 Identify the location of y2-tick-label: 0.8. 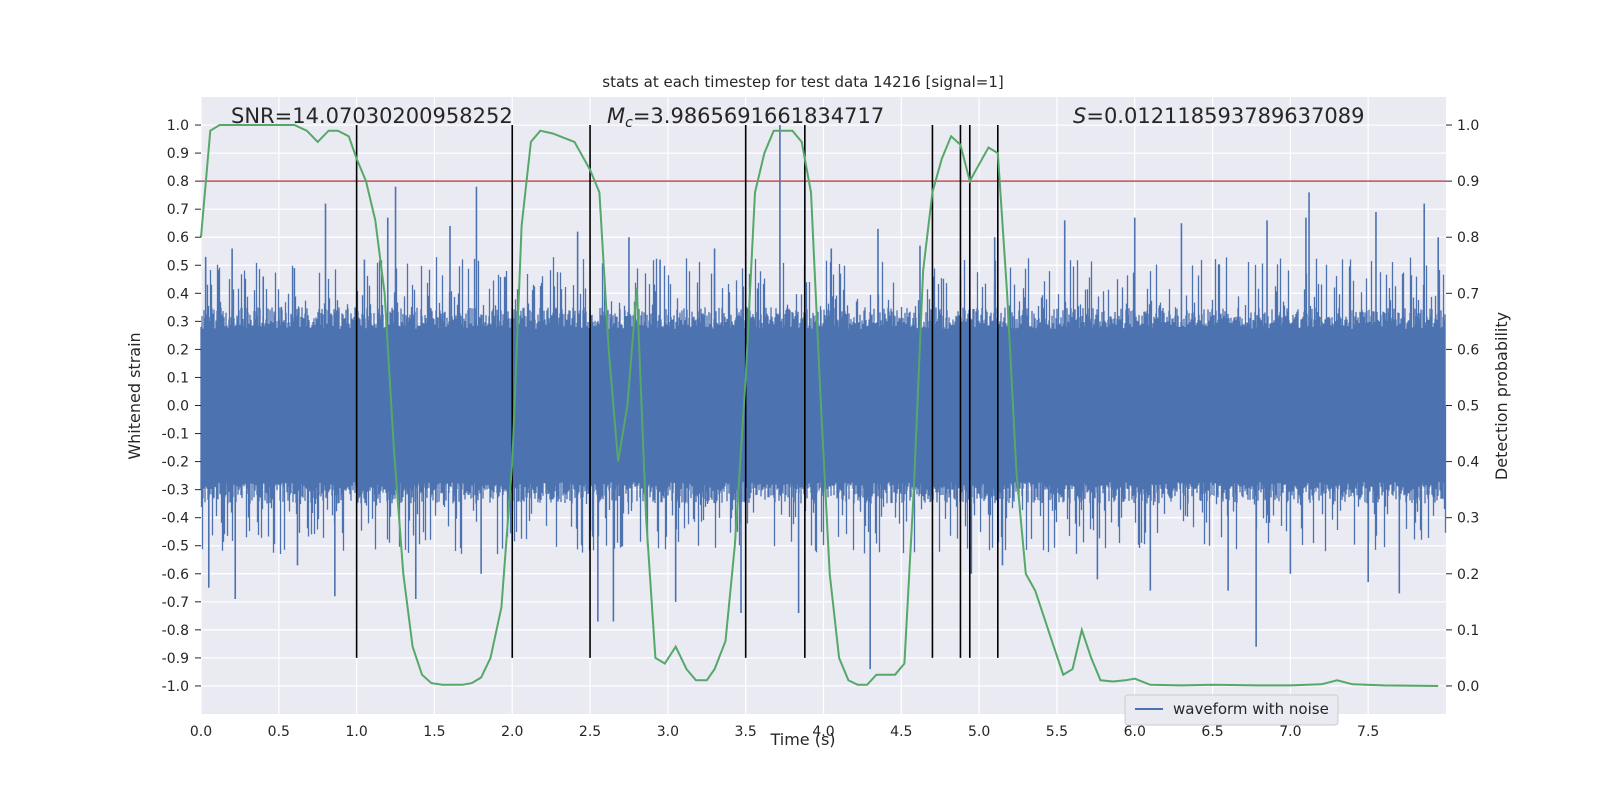
(1468, 238).